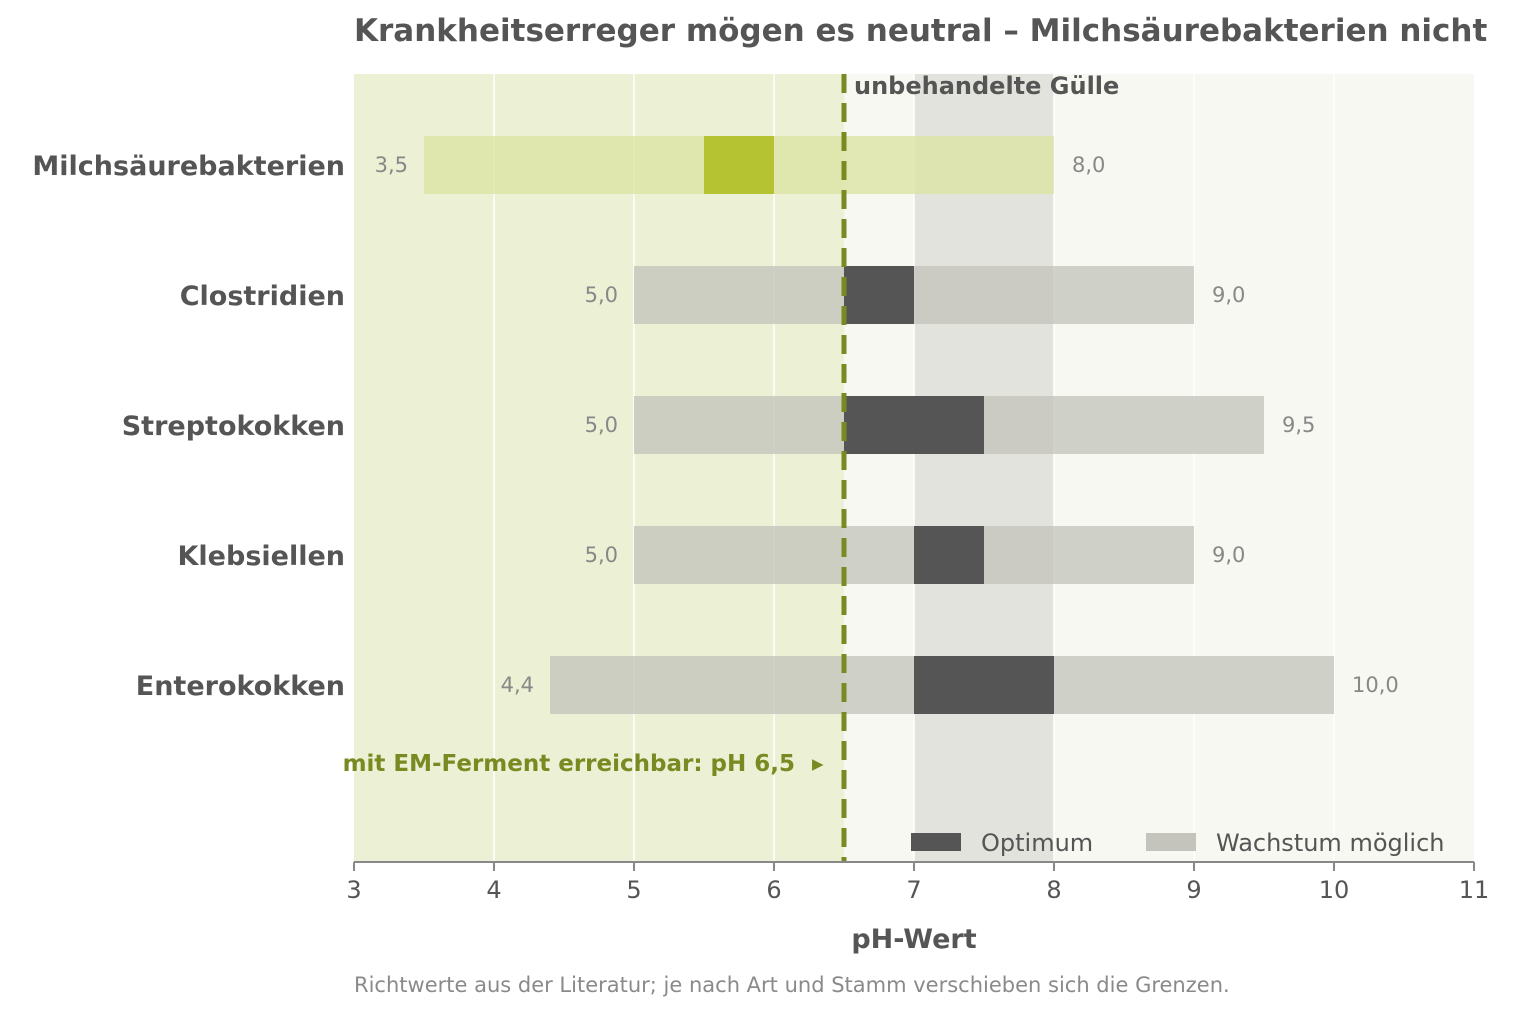 The height and width of the screenshot is (1013, 1534). I want to click on x-tick-label: 6, so click(773, 890).